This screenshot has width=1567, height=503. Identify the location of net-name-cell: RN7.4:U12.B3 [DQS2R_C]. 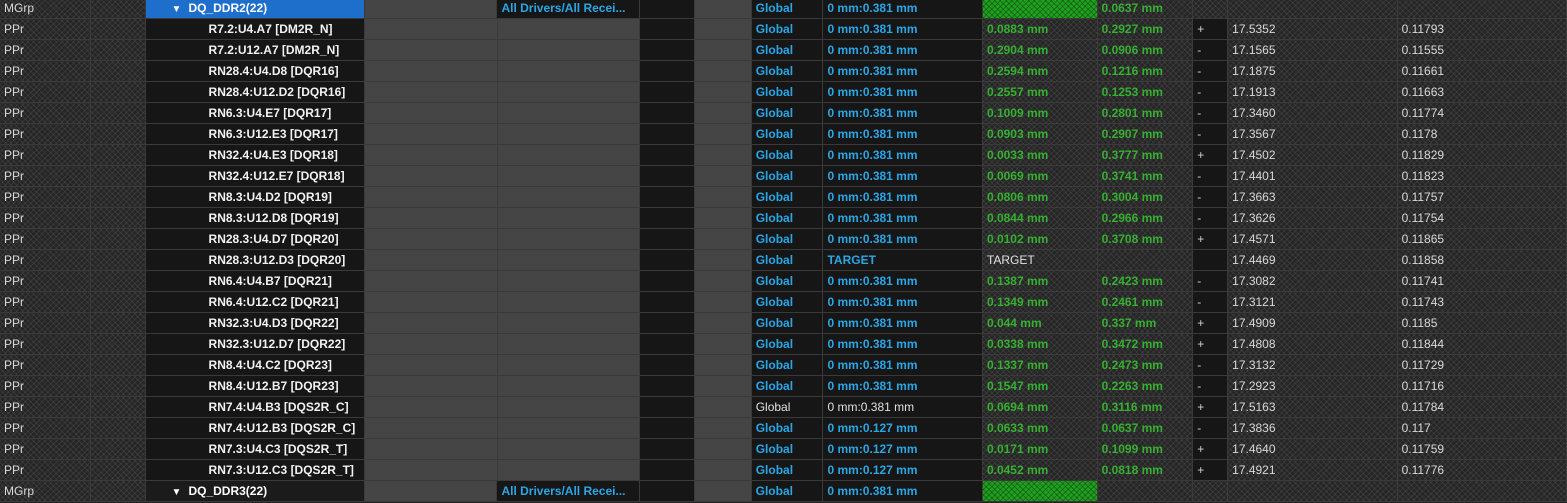
(255, 428).